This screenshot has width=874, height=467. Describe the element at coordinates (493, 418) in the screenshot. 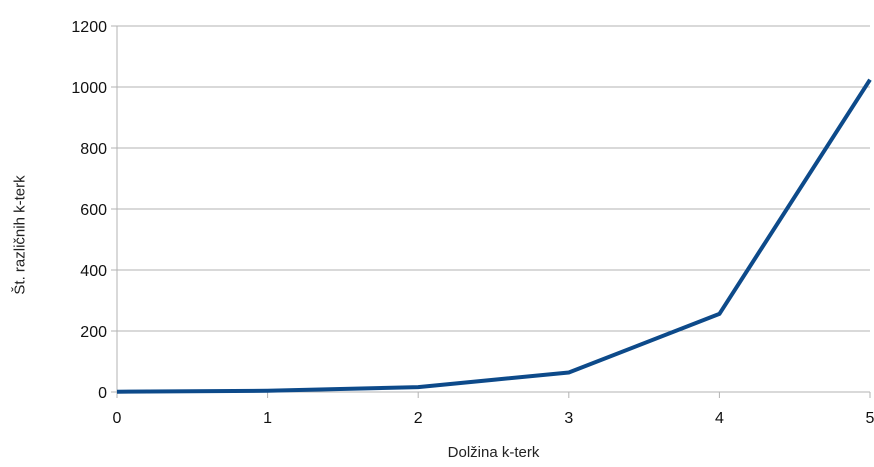

I see `x-tick-labels: 0 1 2 3 4 5` at that location.